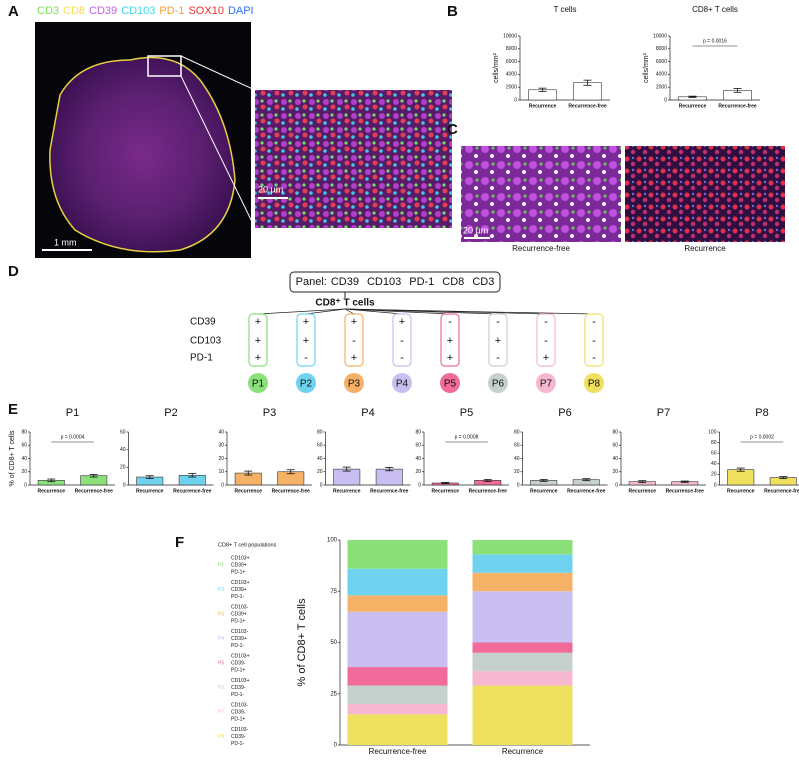 This screenshot has height=768, width=799. Describe the element at coordinates (221, 614) in the screenshot. I see `legend-name: P3` at that location.